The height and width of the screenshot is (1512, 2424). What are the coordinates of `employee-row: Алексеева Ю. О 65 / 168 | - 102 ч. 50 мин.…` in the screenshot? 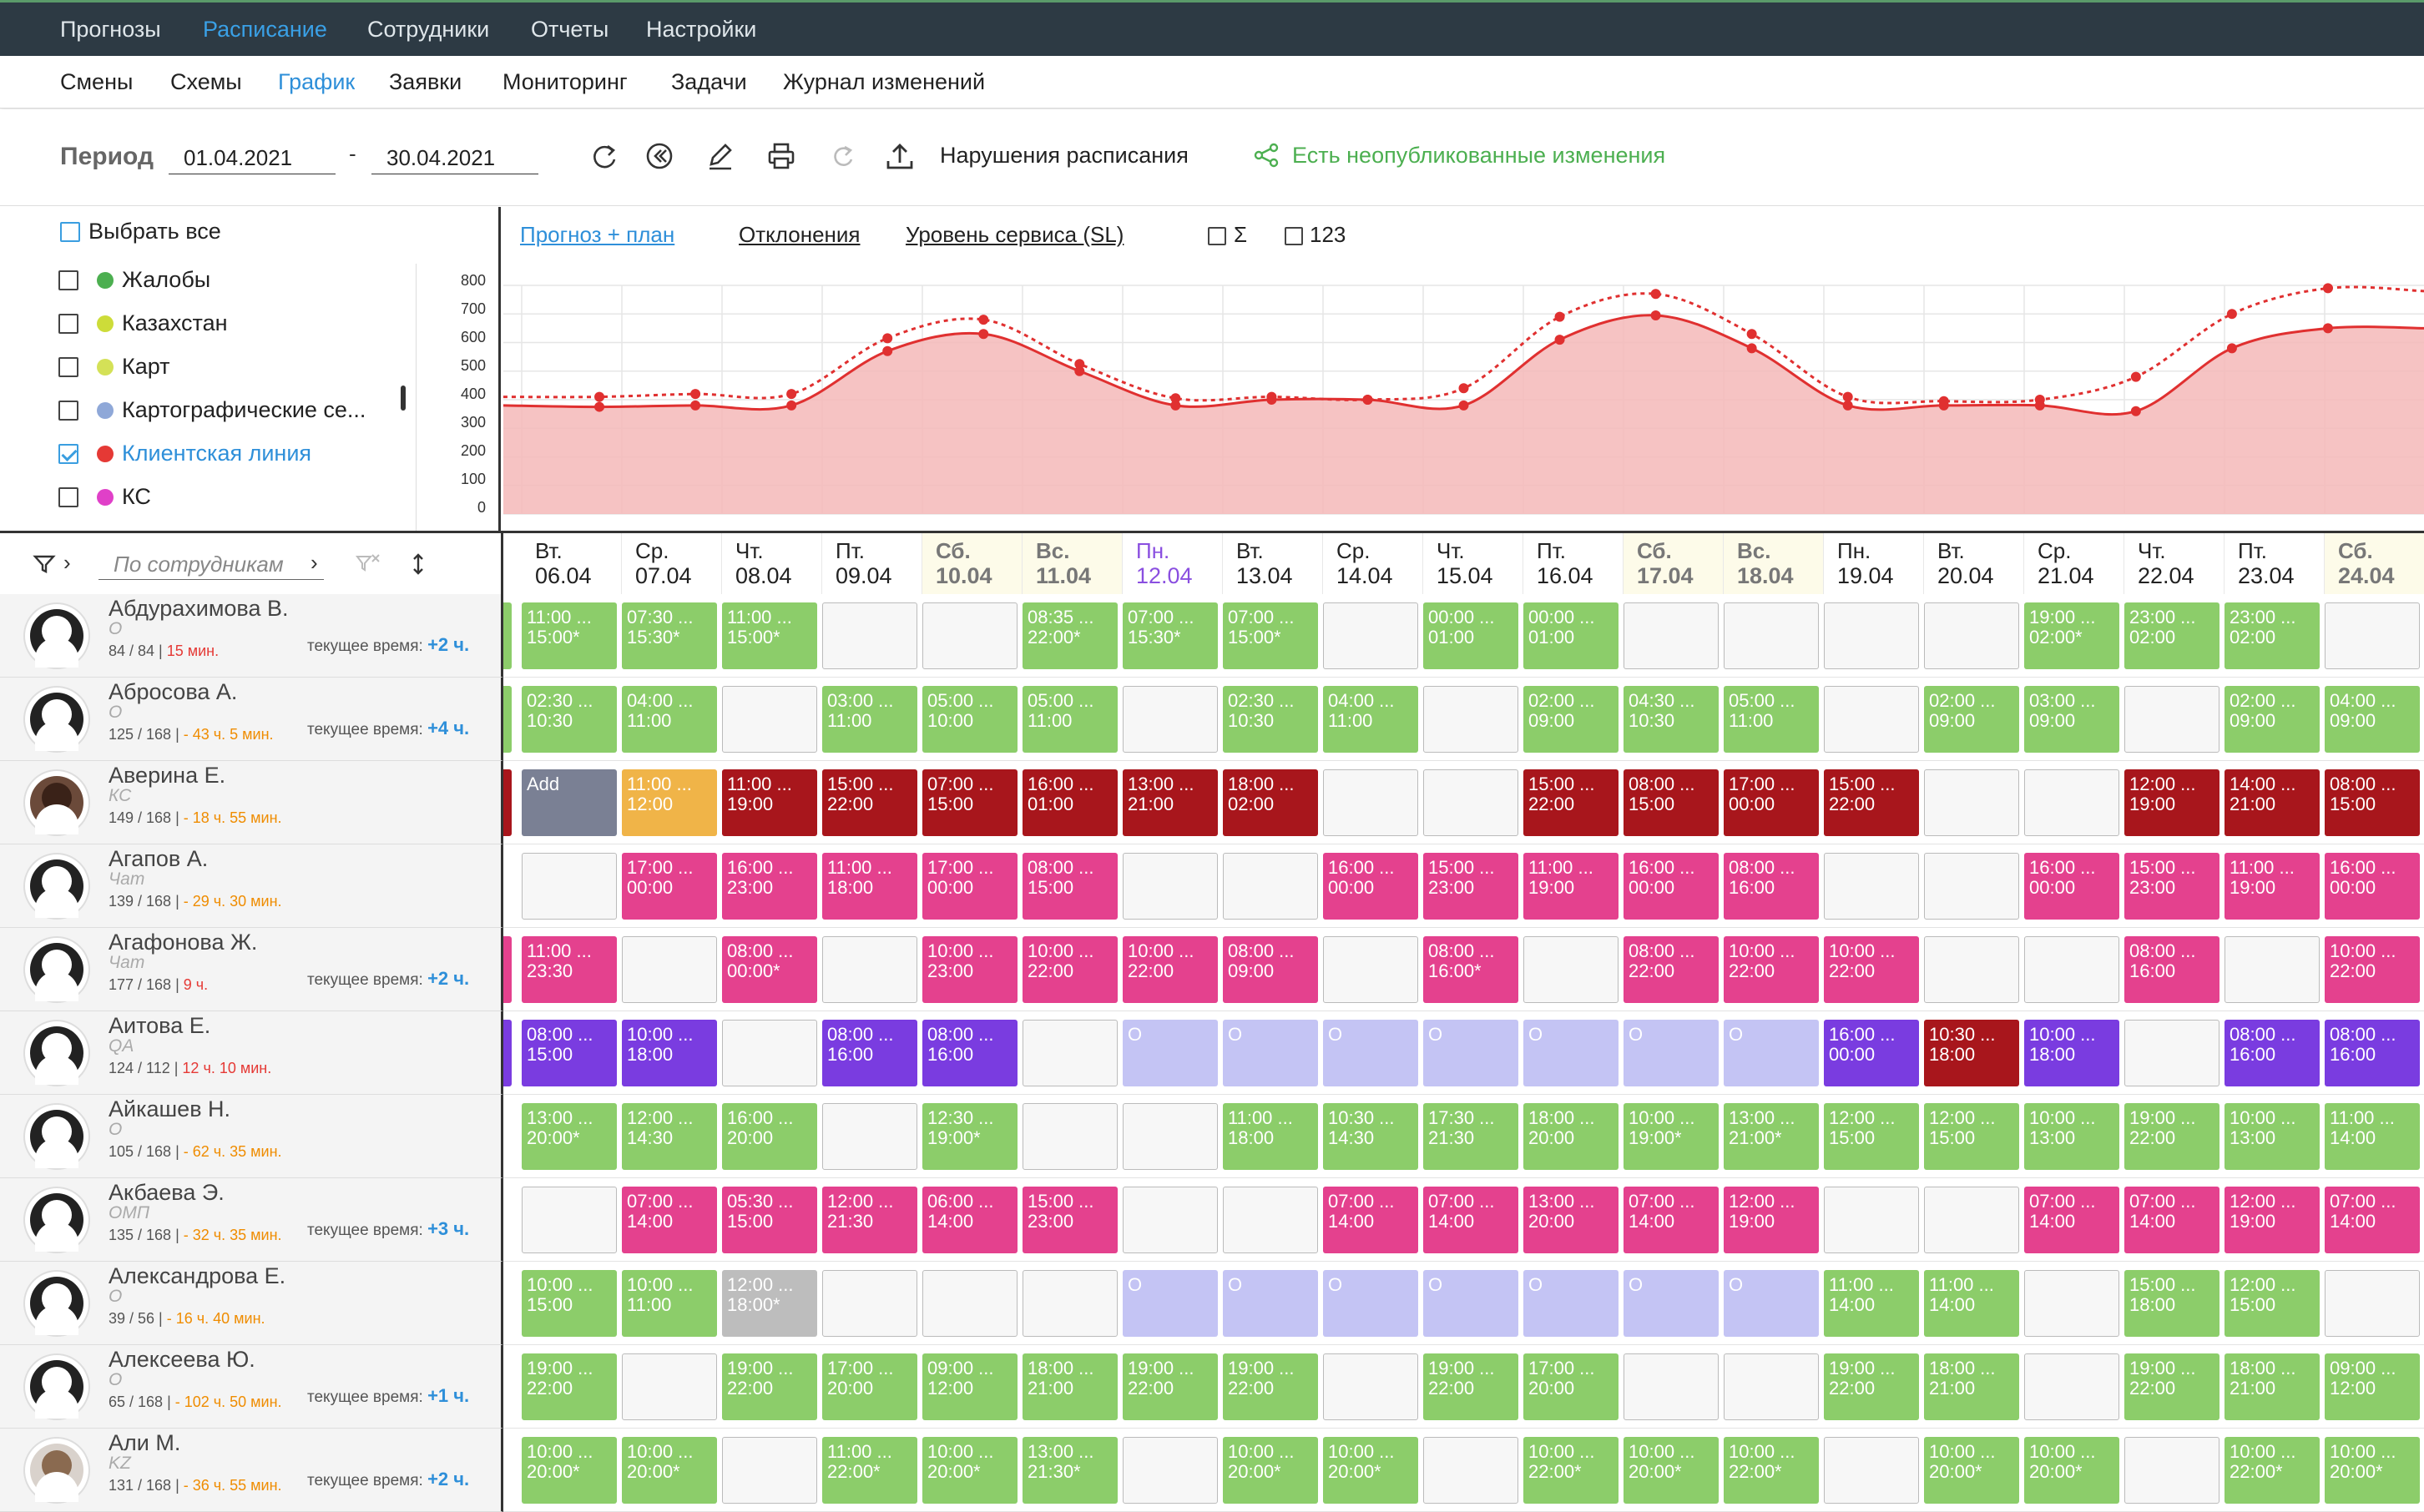 It's located at (251, 1387).